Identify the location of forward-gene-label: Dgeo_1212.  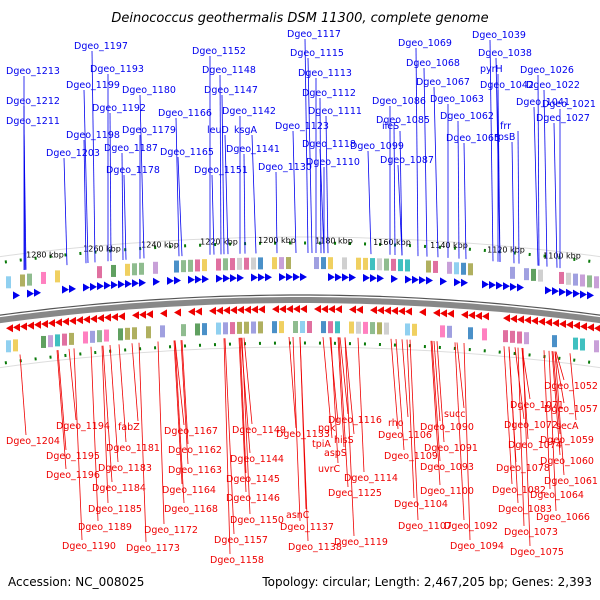
(33, 101).